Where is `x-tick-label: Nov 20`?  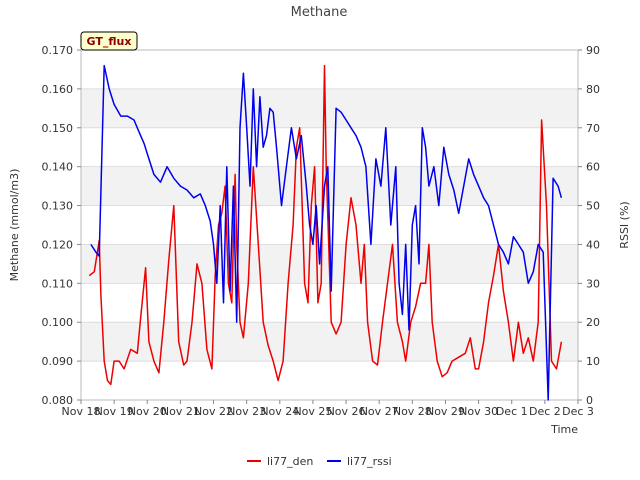 x-tick-label: Nov 20 is located at coordinates (147, 411).